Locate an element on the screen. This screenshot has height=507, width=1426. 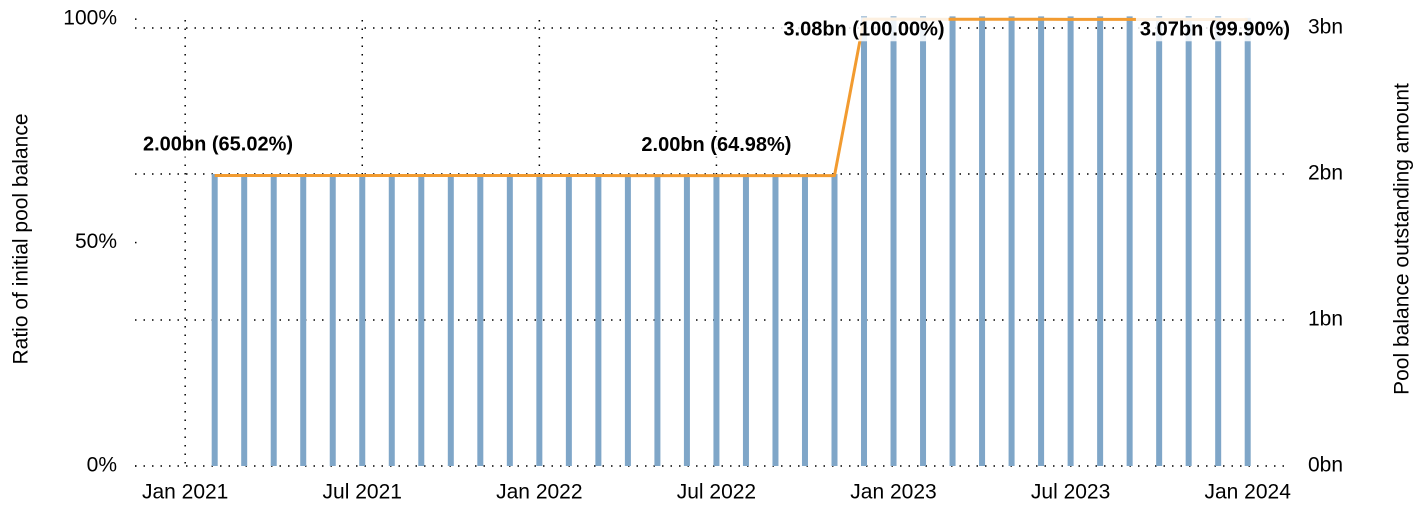
y2-tick-label: 2bn is located at coordinates (1325, 173).